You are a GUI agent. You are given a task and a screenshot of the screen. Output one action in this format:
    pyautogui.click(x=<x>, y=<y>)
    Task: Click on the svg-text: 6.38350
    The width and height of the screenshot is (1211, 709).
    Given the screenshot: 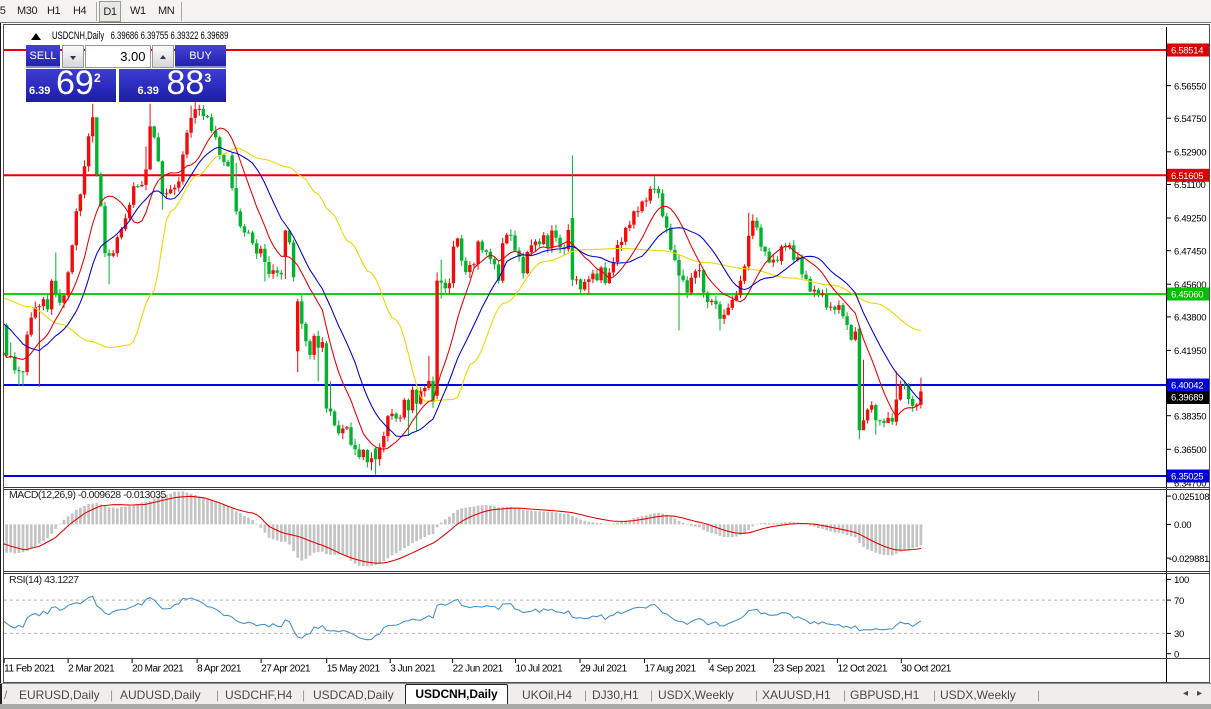 What is the action you would take?
    pyautogui.click(x=1190, y=416)
    